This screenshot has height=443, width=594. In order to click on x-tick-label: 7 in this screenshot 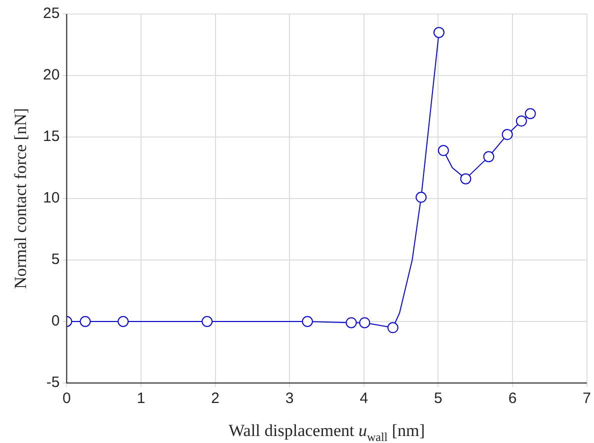, I will do `click(586, 399)`.